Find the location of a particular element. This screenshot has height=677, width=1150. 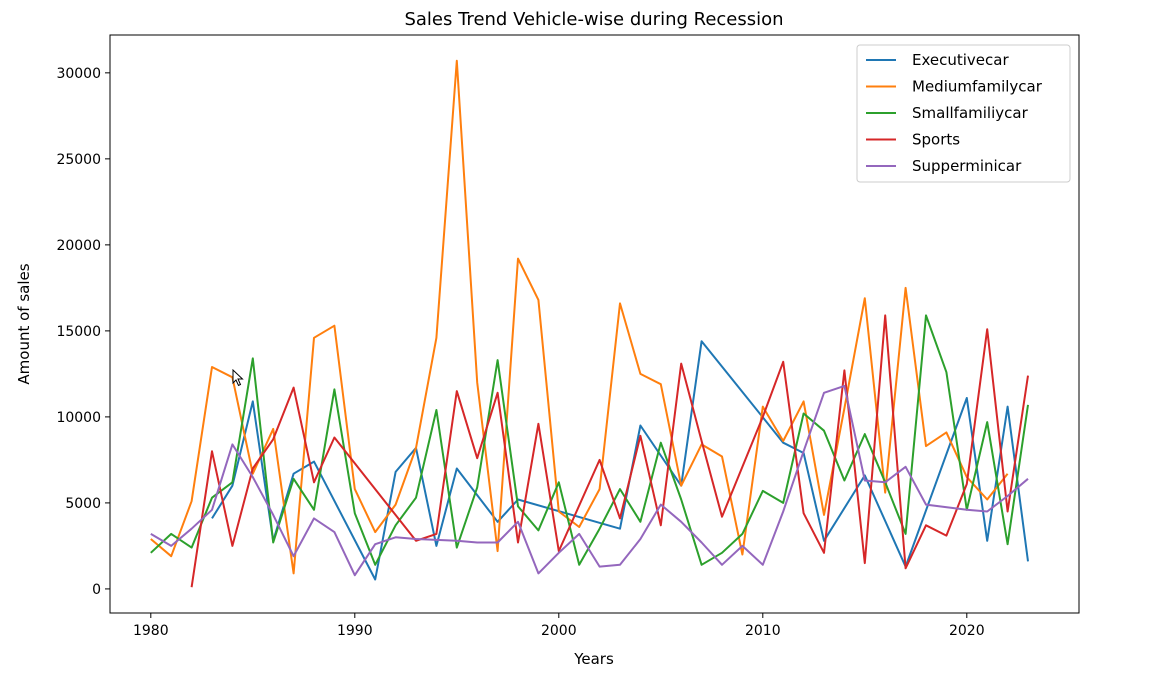

legend-label-executivecar: Executivecar is located at coordinates (960, 60).